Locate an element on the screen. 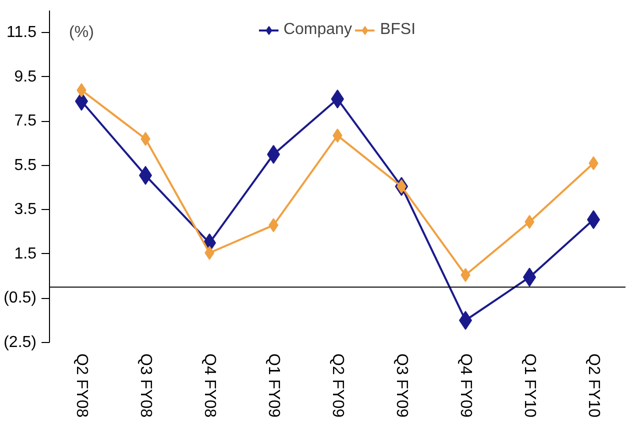 The height and width of the screenshot is (425, 638). y-tick-label: 9.5 is located at coordinates (25, 77).